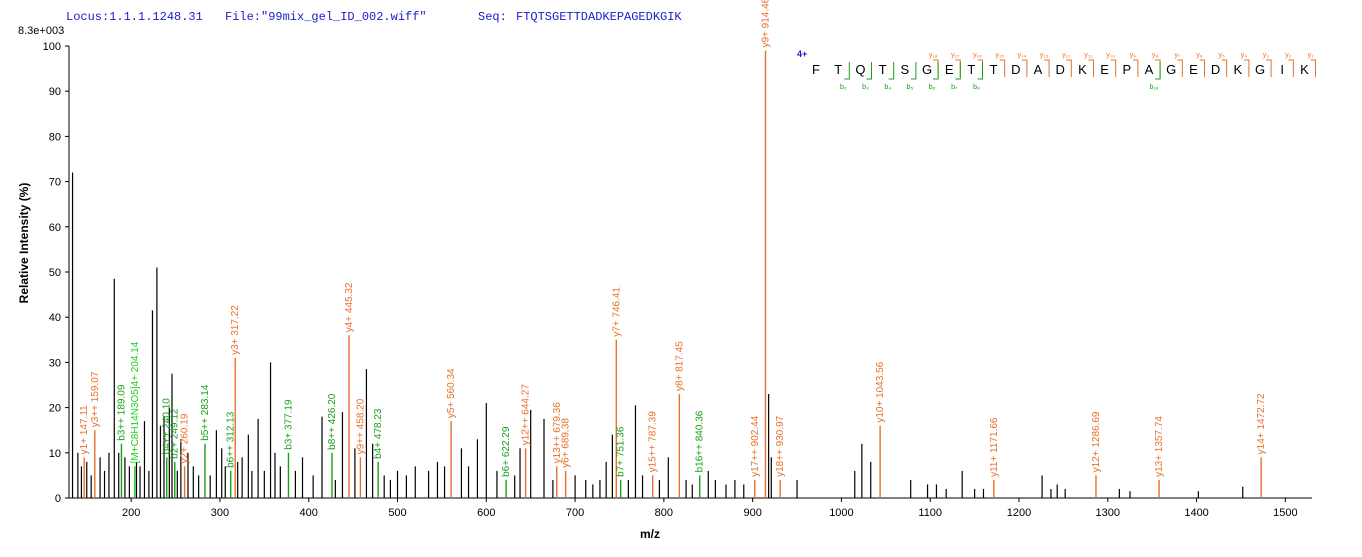 This screenshot has height=557, width=1362. What do you see at coordinates (933, 55) in the screenshot?
I see `y-ion-tag: y₁₈` at bounding box center [933, 55].